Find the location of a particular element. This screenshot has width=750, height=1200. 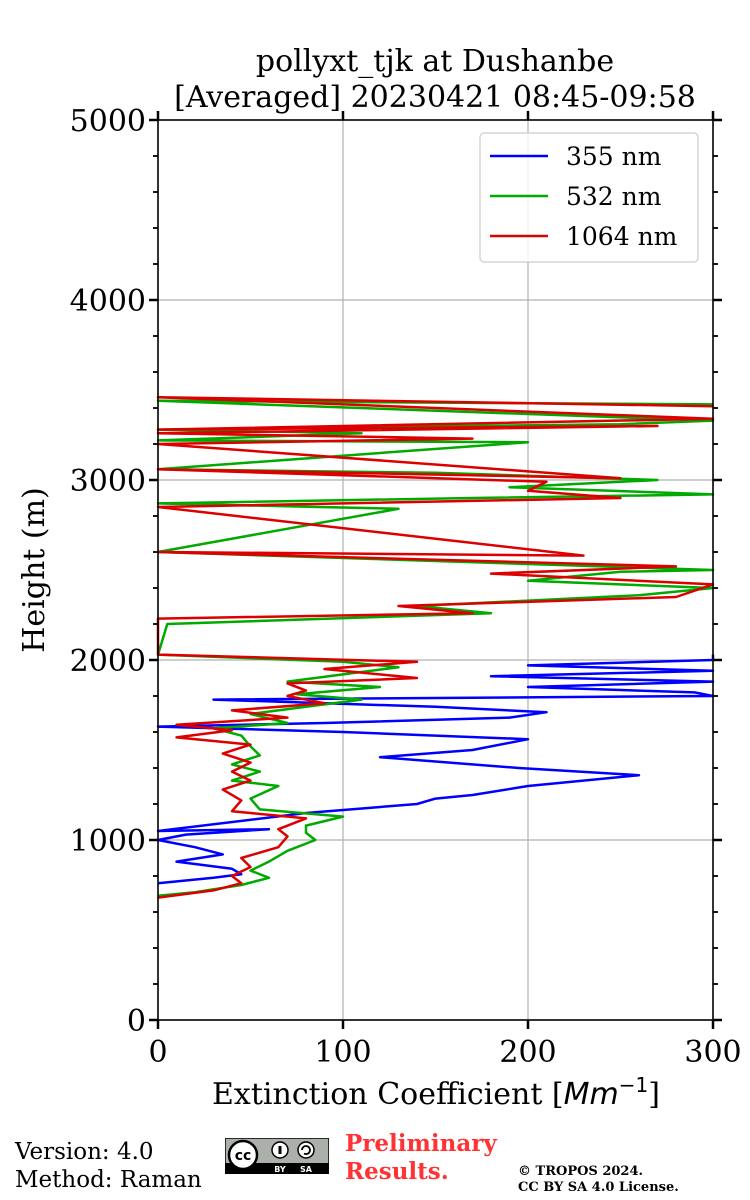

x-tick-label: 200 is located at coordinates (527, 1052).